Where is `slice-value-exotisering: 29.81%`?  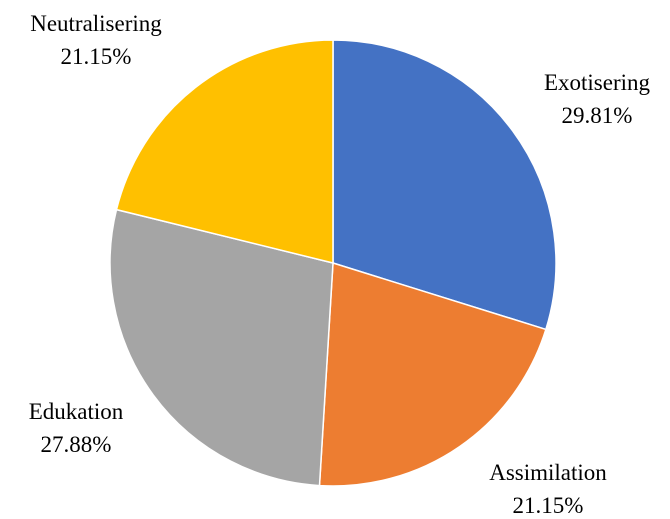 slice-value-exotisering: 29.81% is located at coordinates (597, 115).